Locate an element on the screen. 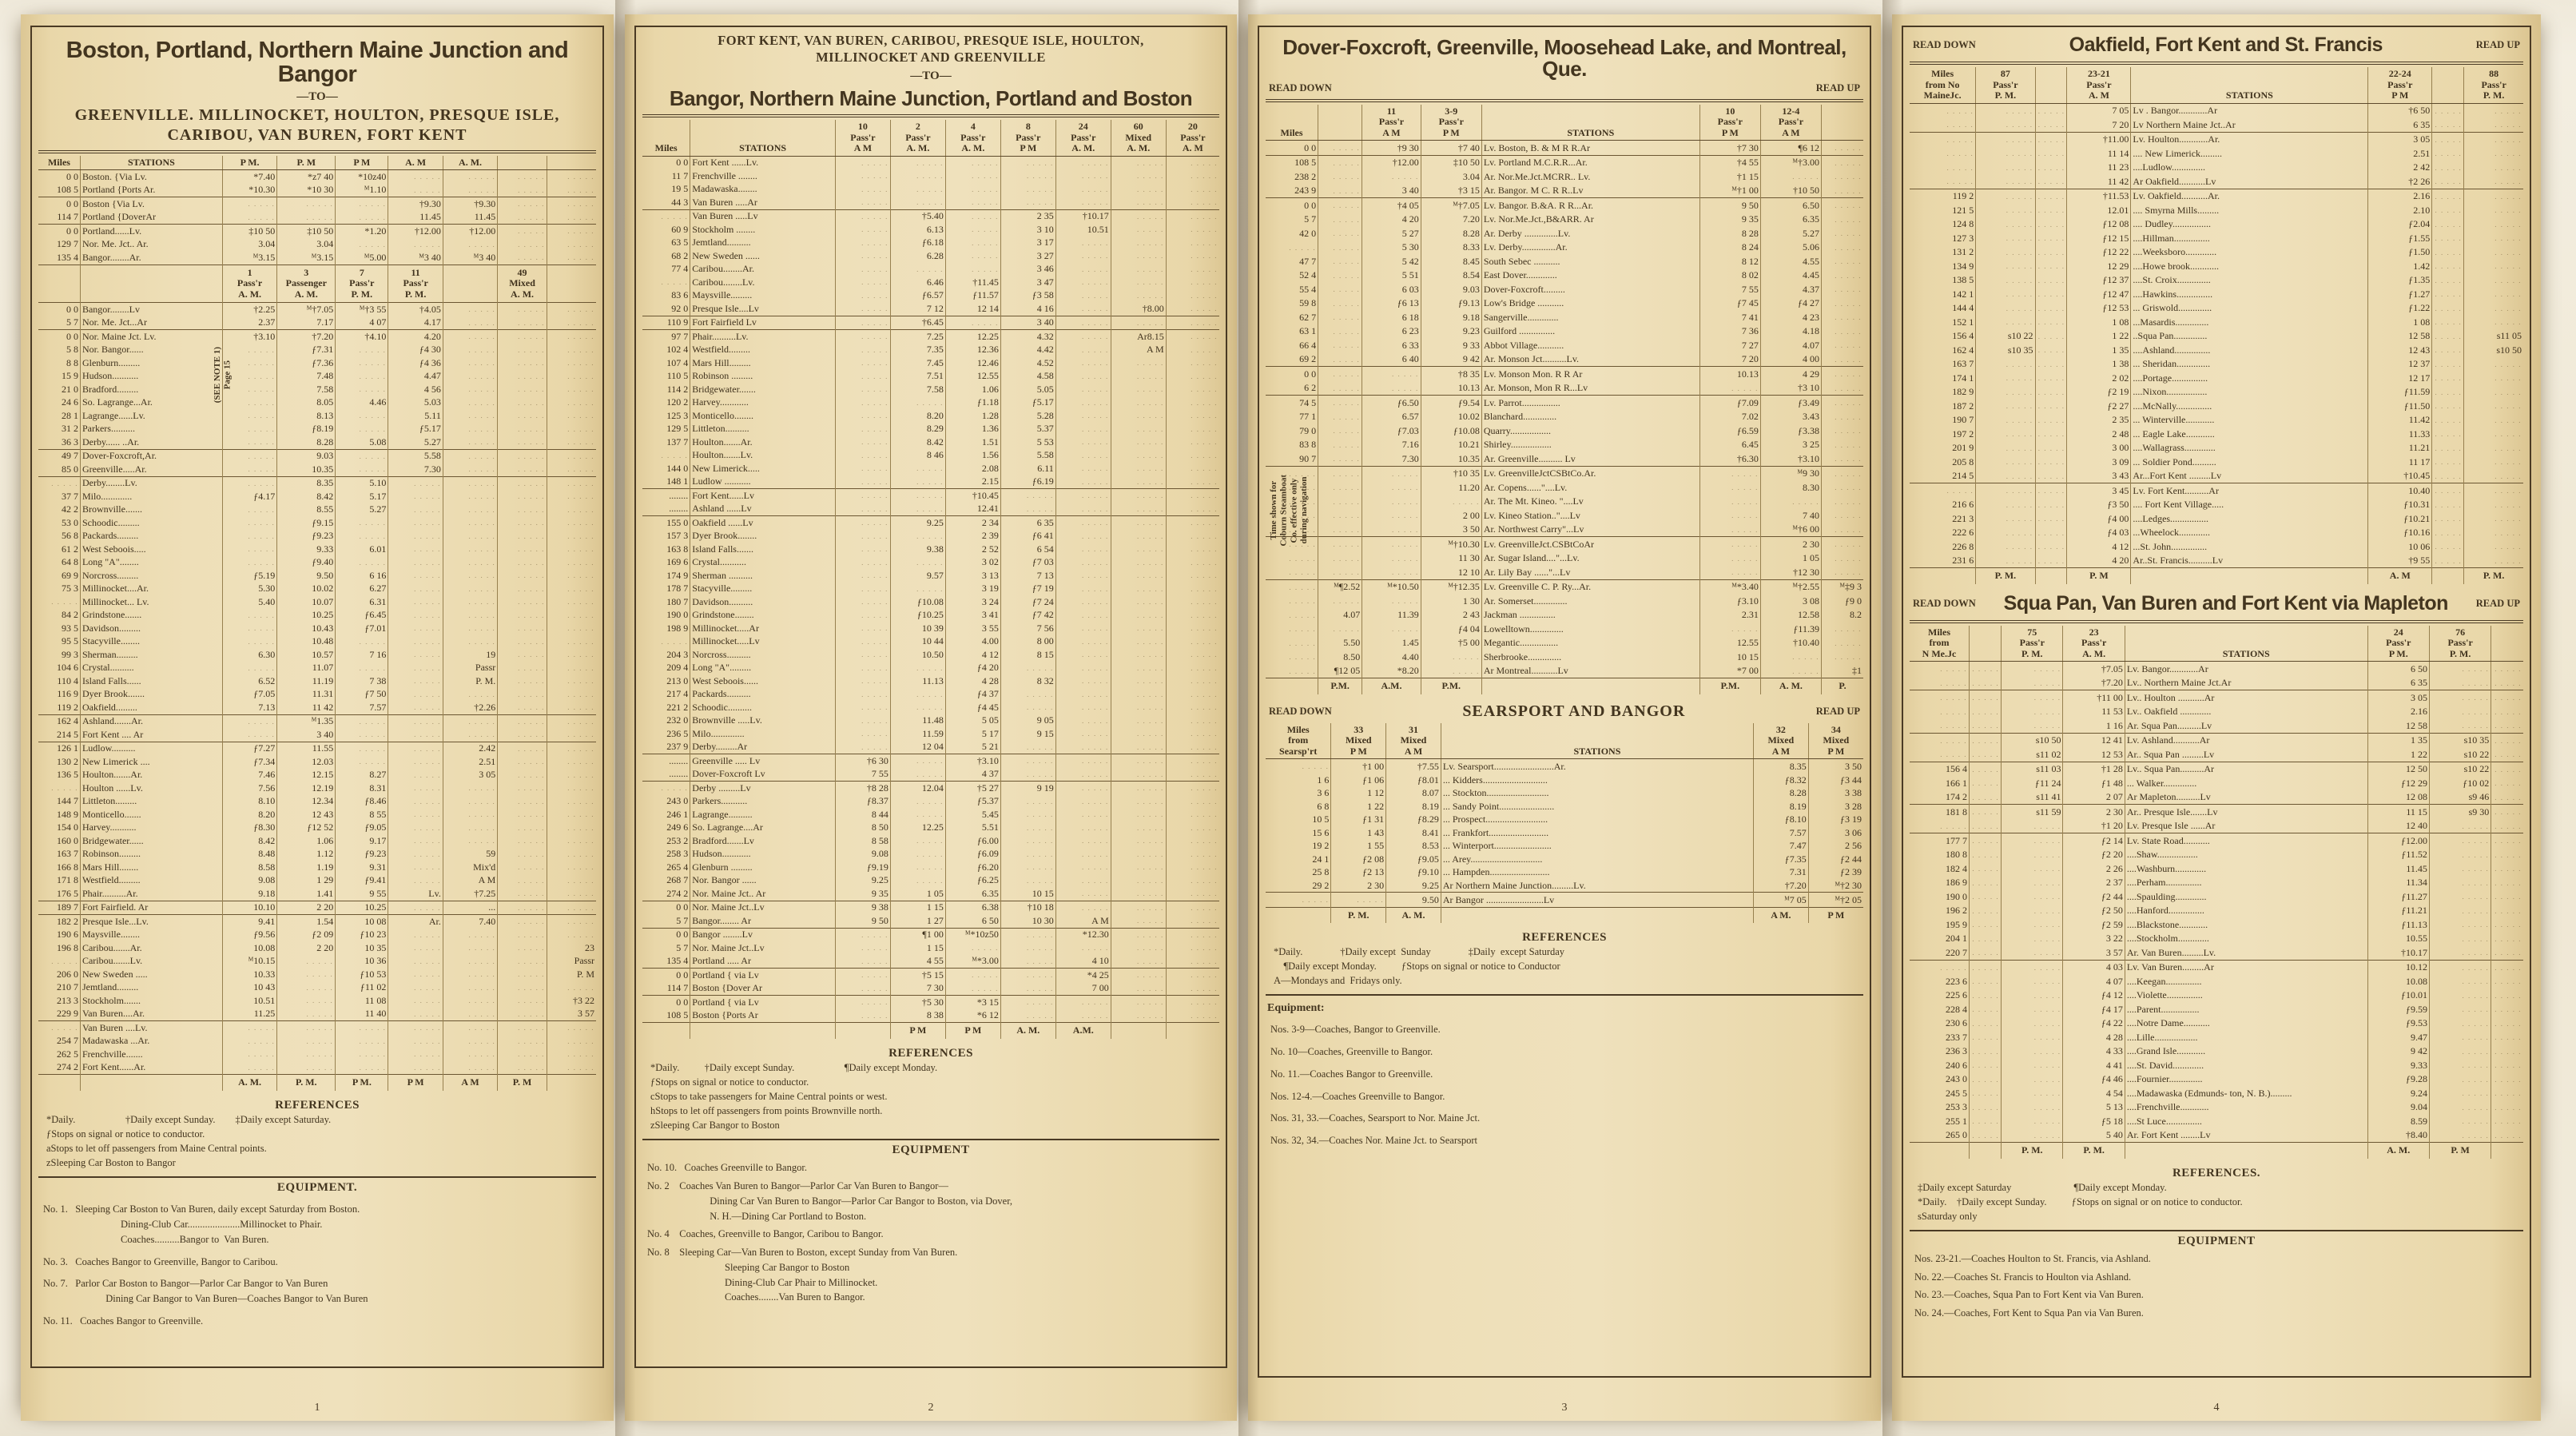  station-cell: Lv. Oakfield...........Ar. is located at coordinates (2249, 195).